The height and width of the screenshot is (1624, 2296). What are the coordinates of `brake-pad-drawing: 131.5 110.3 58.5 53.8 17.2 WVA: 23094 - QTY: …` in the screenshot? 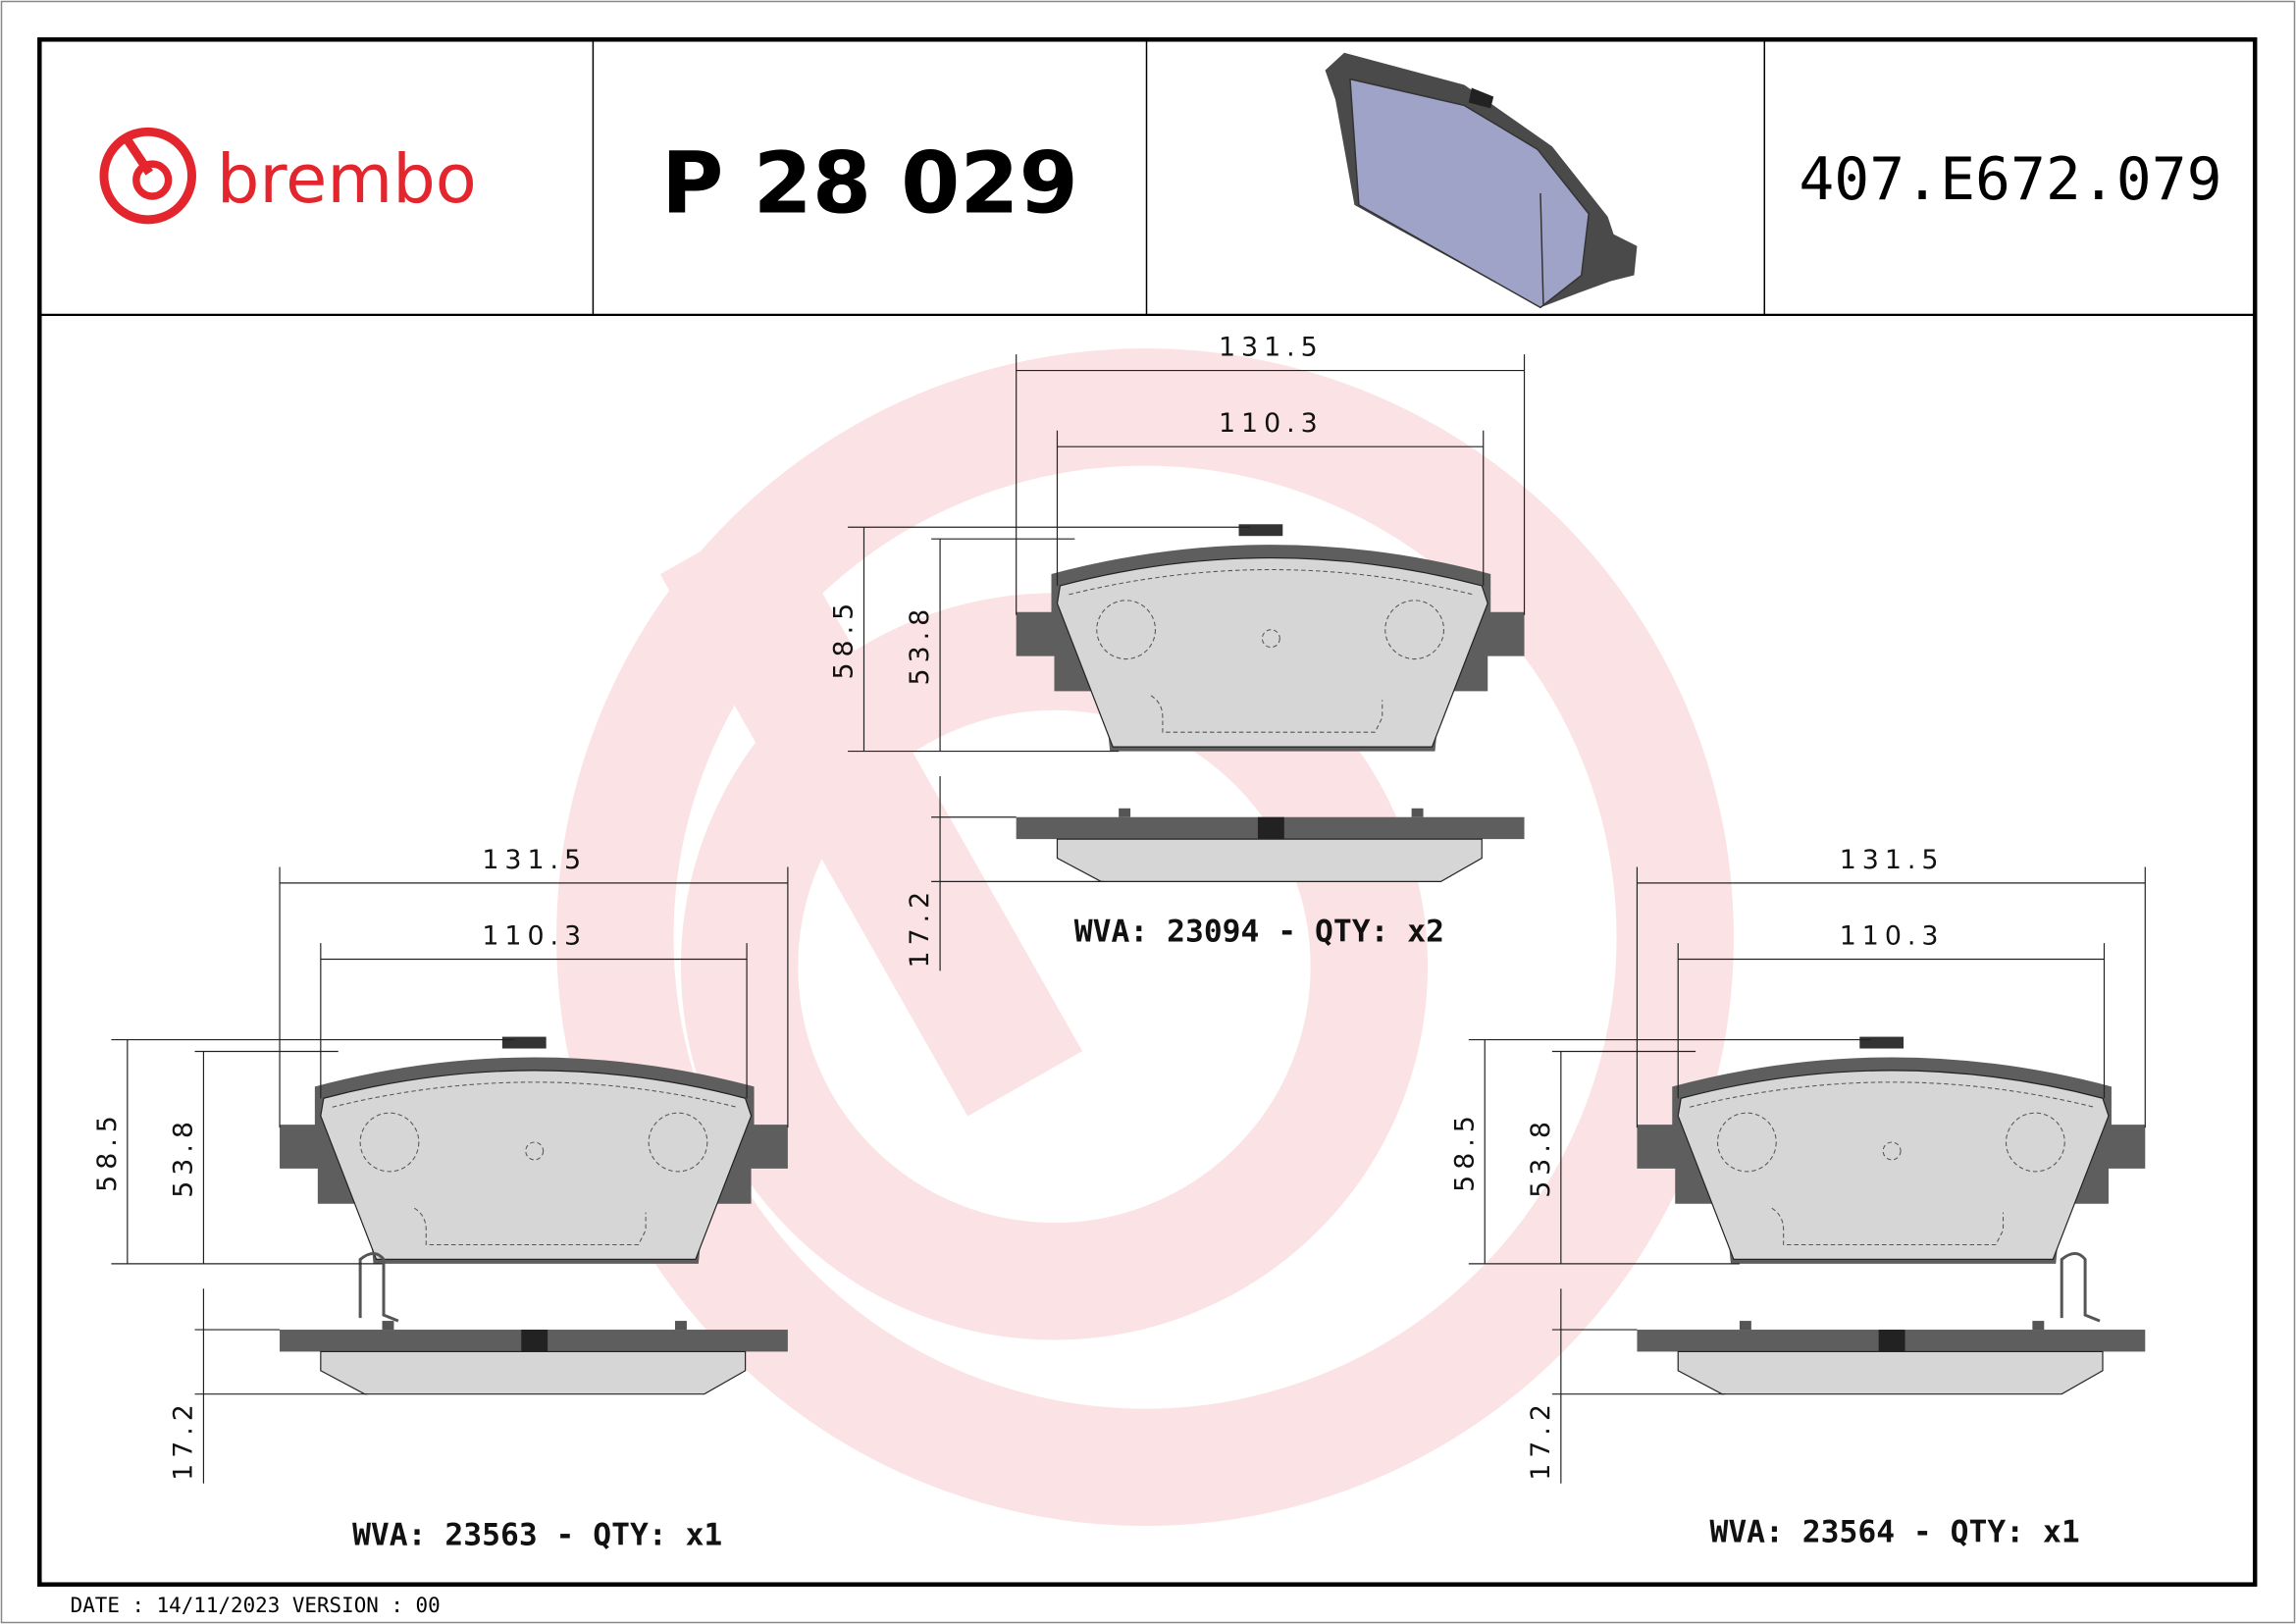 It's located at (1177, 652).